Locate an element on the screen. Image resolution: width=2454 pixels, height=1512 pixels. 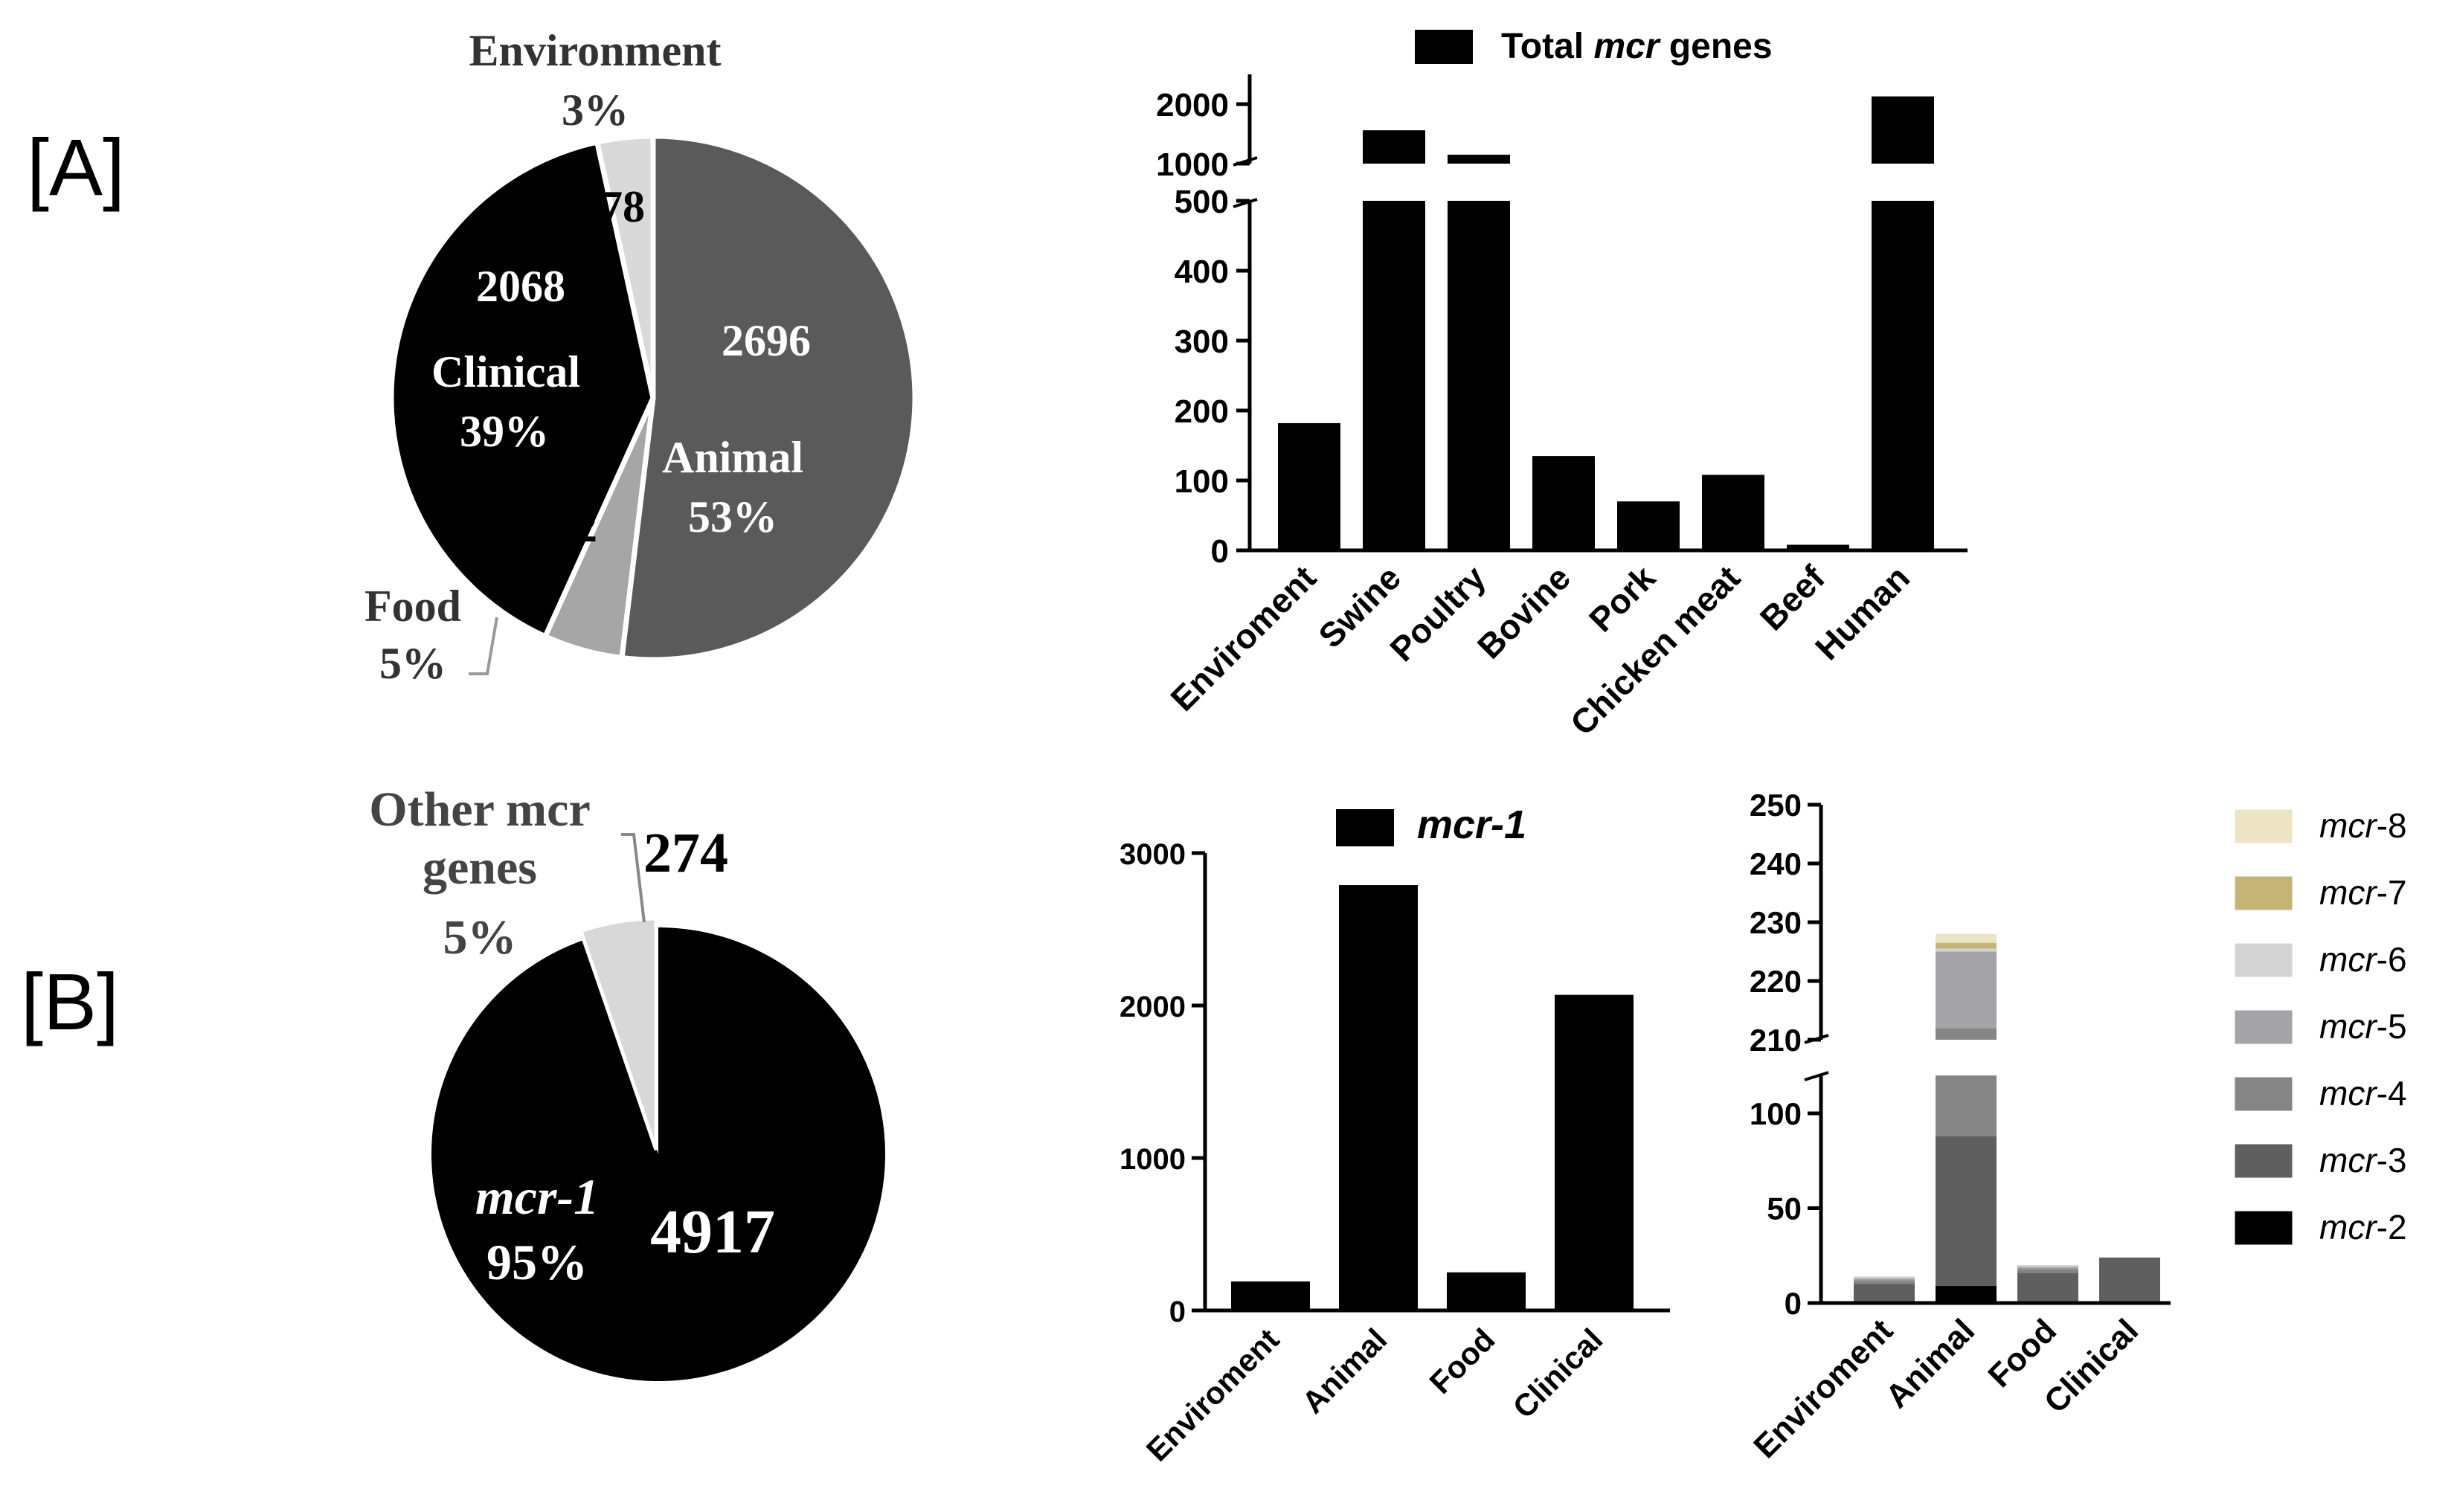
legend-swatch-mcr6 is located at coordinates (2263, 960).